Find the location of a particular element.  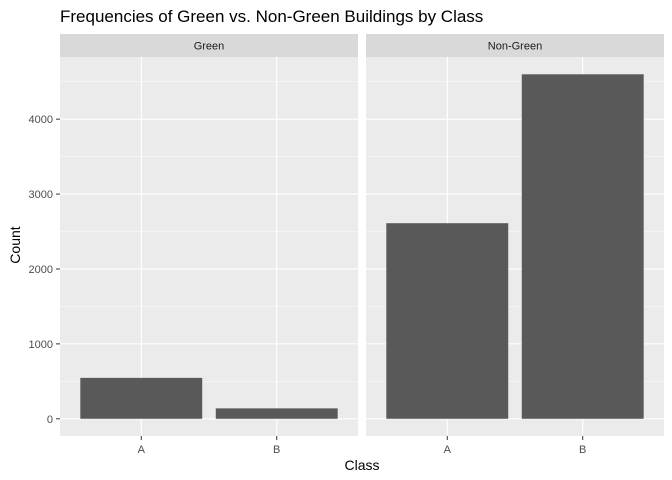

bar-non-green-b is located at coordinates (582, 246).